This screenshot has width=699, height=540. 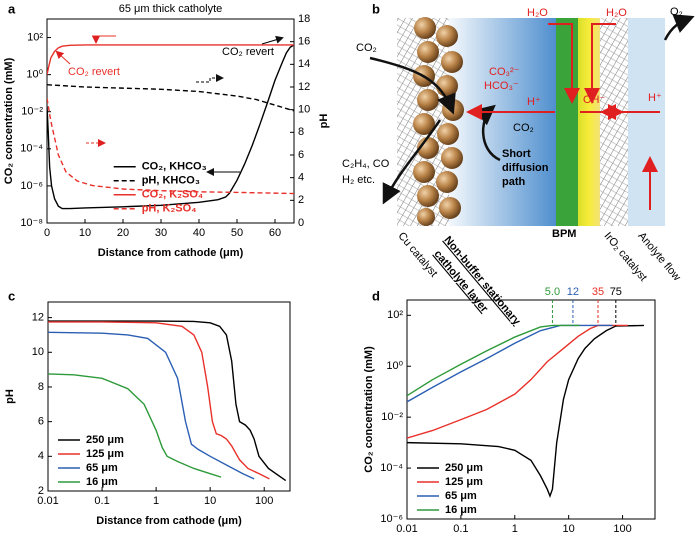 What do you see at coordinates (275, 233) in the screenshot?
I see `x-tick-label: 60` at bounding box center [275, 233].